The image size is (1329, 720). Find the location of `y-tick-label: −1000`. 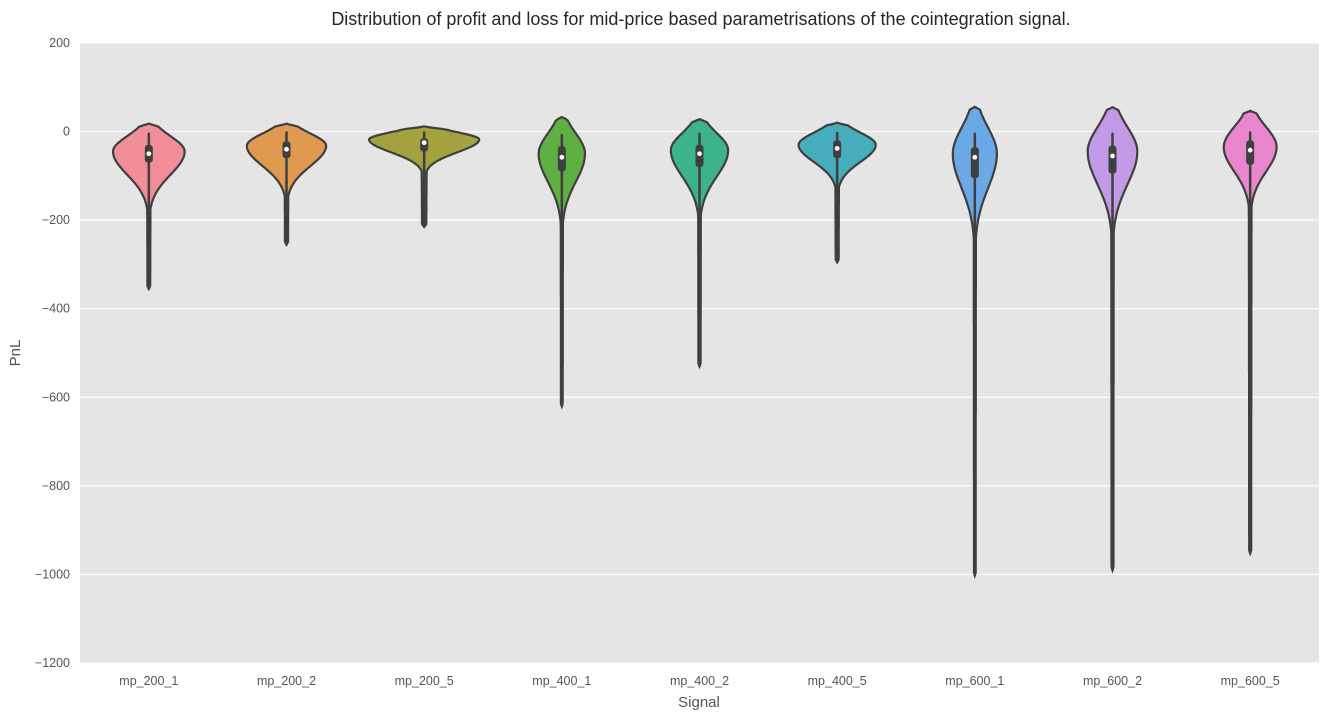

y-tick-label: −1000 is located at coordinates (52, 574).